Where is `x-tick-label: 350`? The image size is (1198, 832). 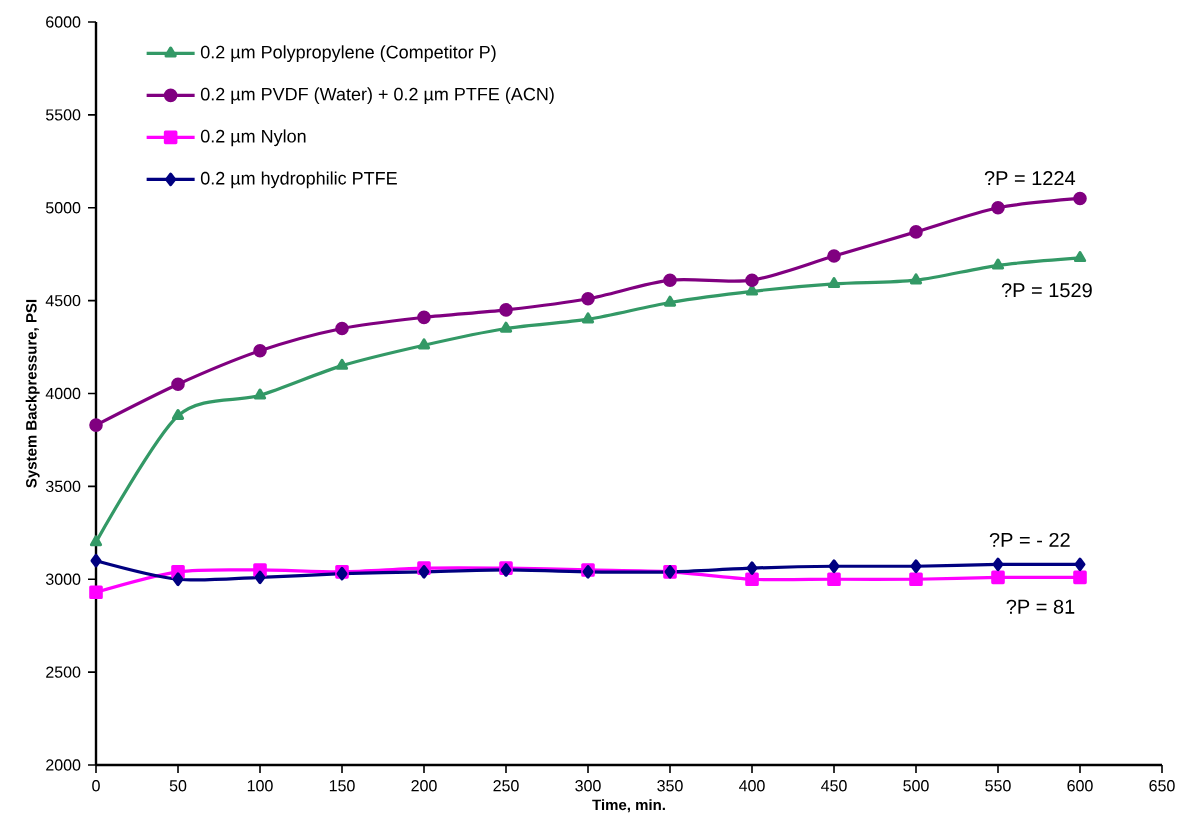
x-tick-label: 350 is located at coordinates (670, 786).